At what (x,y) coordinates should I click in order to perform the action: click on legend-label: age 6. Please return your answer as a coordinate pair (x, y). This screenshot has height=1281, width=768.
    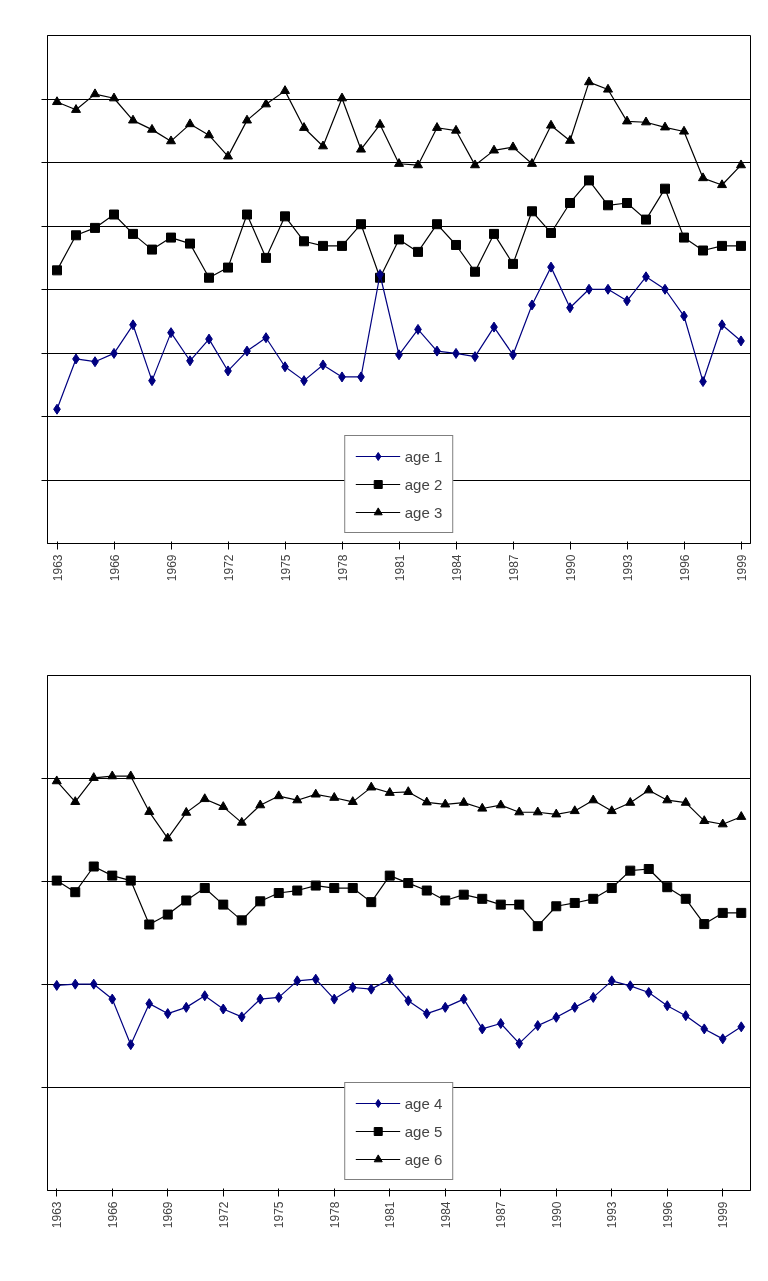
    Looking at the image, I should click on (423, 1159).